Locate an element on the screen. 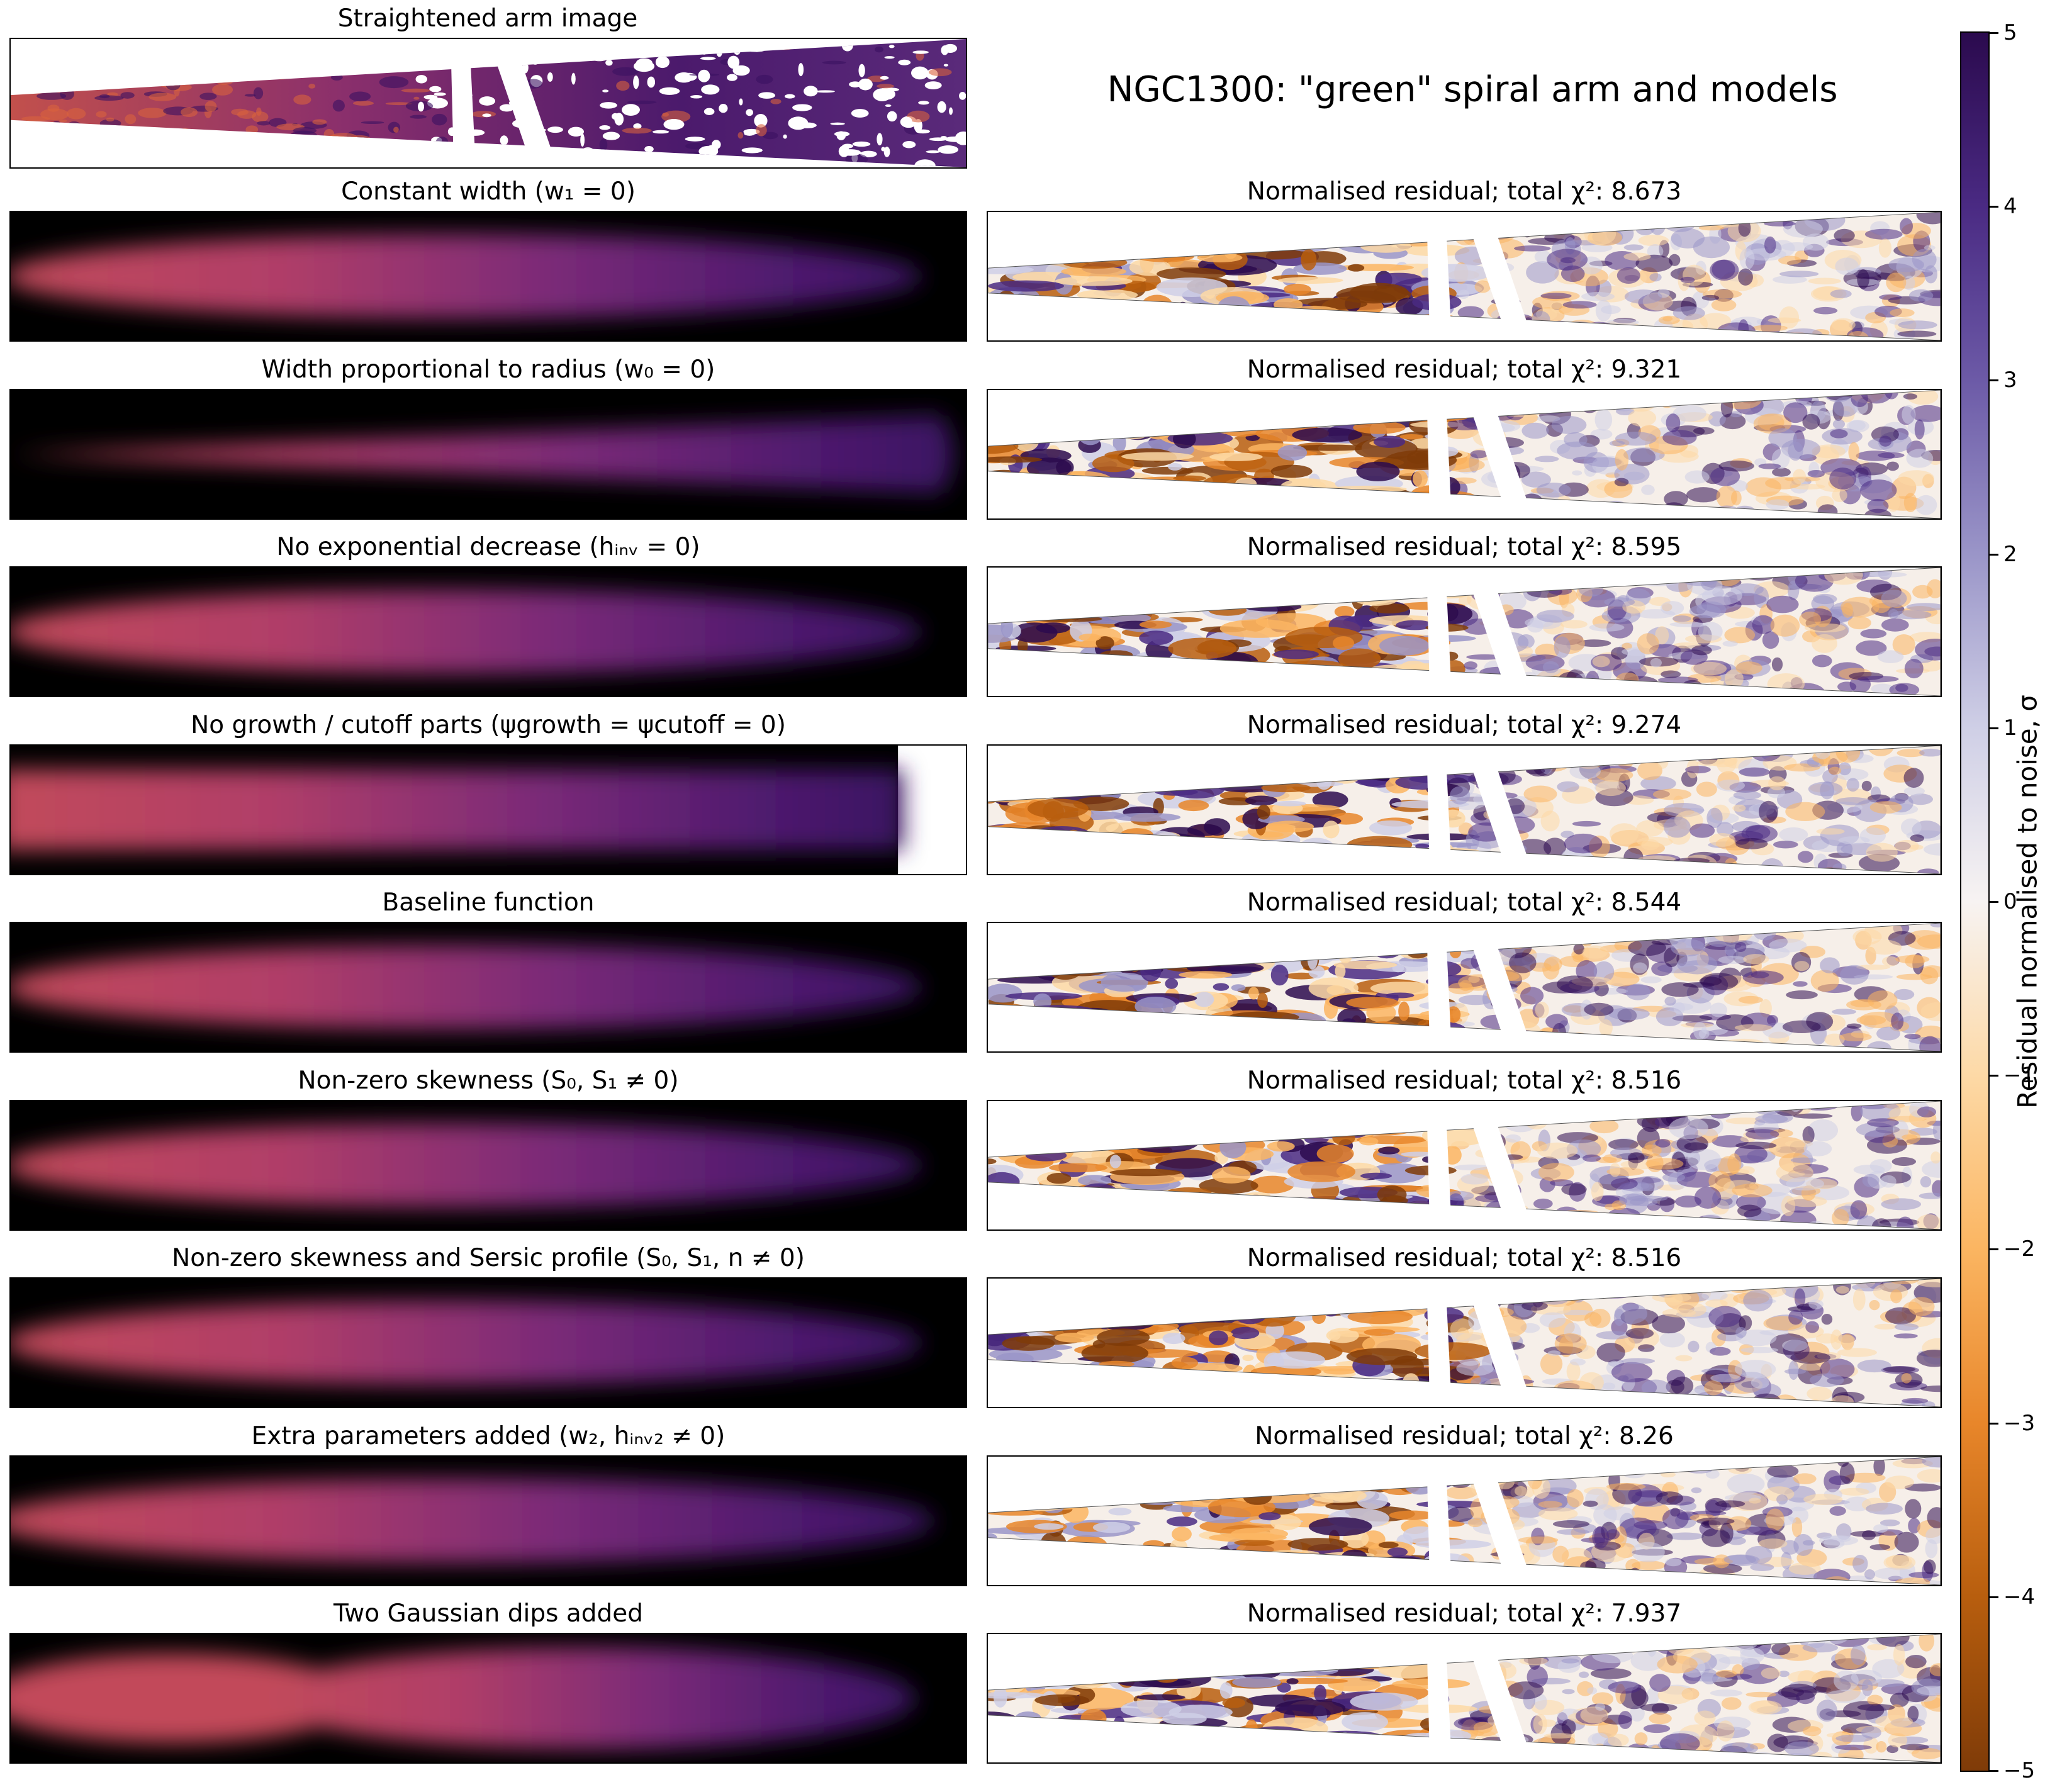  colorbar-tick-label: −4 is located at coordinates (2020, 1597).